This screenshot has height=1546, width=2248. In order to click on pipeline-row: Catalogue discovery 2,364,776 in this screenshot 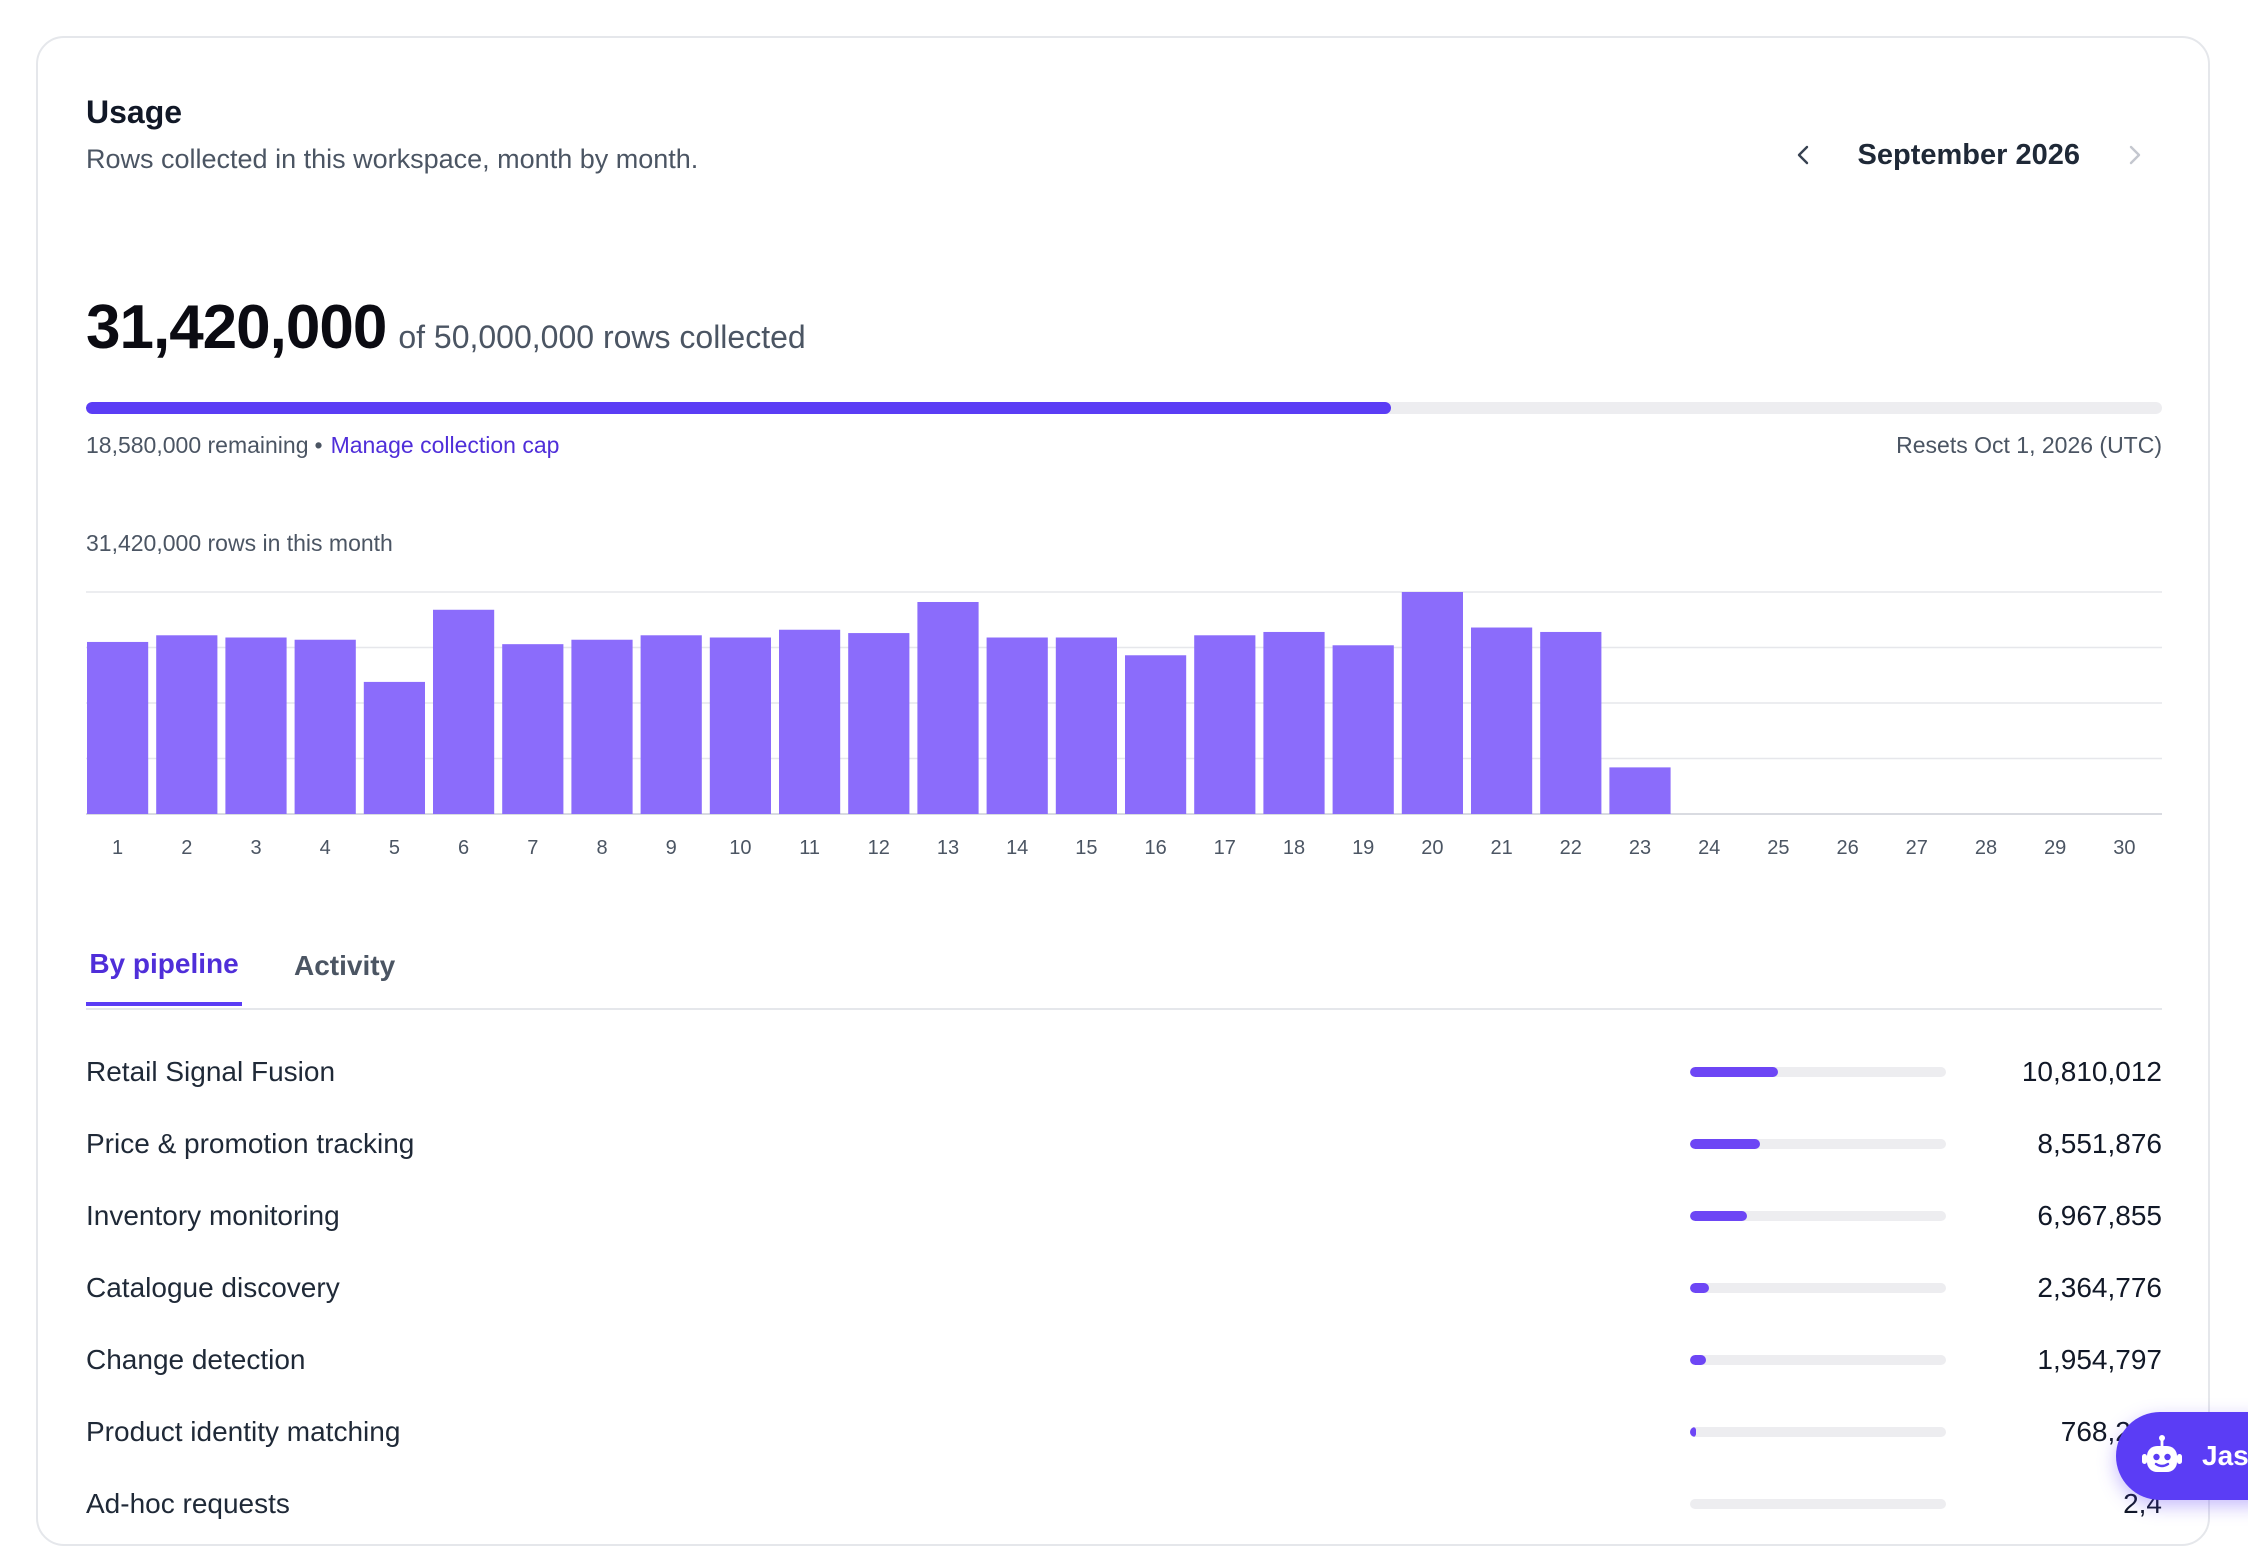, I will do `click(1124, 1288)`.